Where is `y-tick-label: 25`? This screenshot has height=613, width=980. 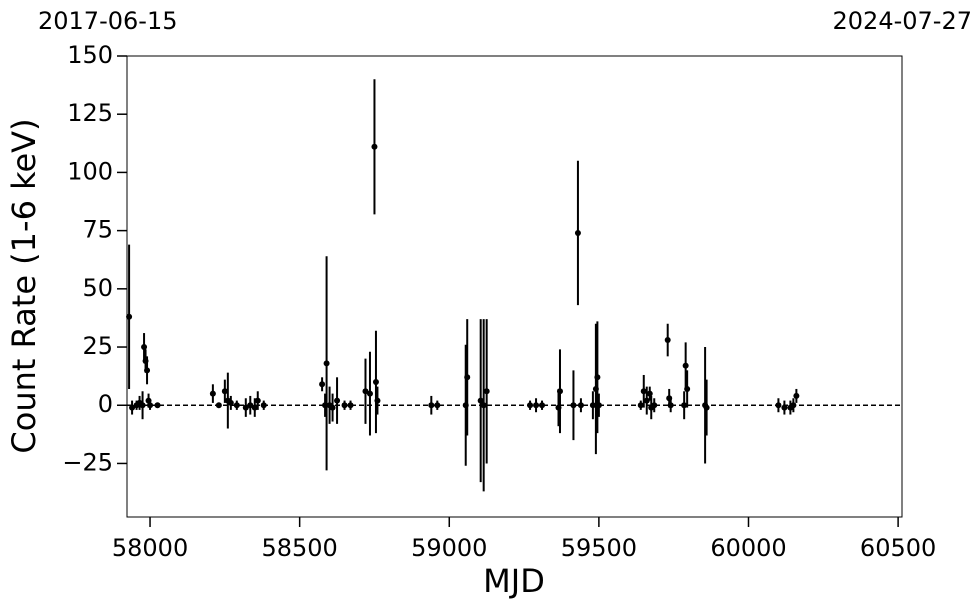
y-tick-label: 25 is located at coordinates (97, 346).